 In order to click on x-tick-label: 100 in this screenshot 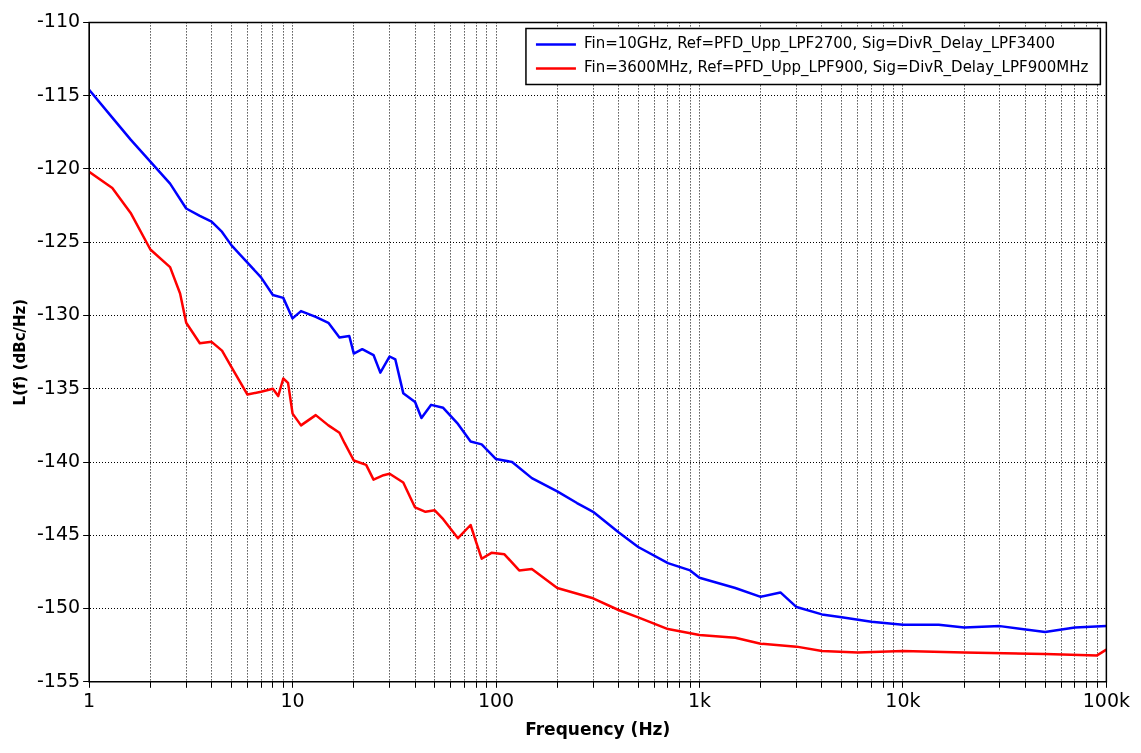, I will do `click(496, 700)`.